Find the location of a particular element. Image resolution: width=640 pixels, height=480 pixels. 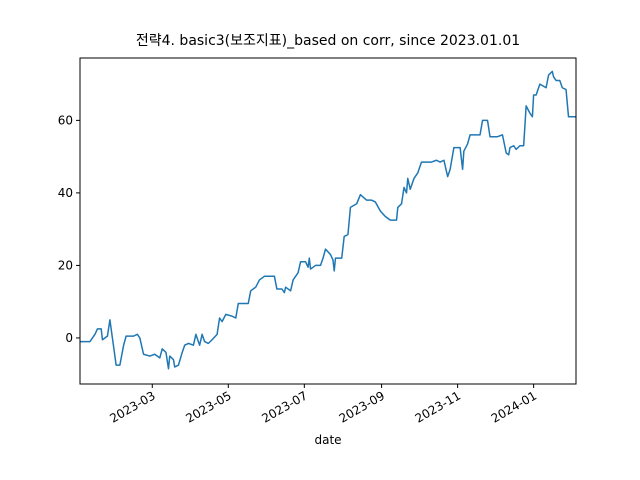

y-tick-label: 0 is located at coordinates (69, 338).